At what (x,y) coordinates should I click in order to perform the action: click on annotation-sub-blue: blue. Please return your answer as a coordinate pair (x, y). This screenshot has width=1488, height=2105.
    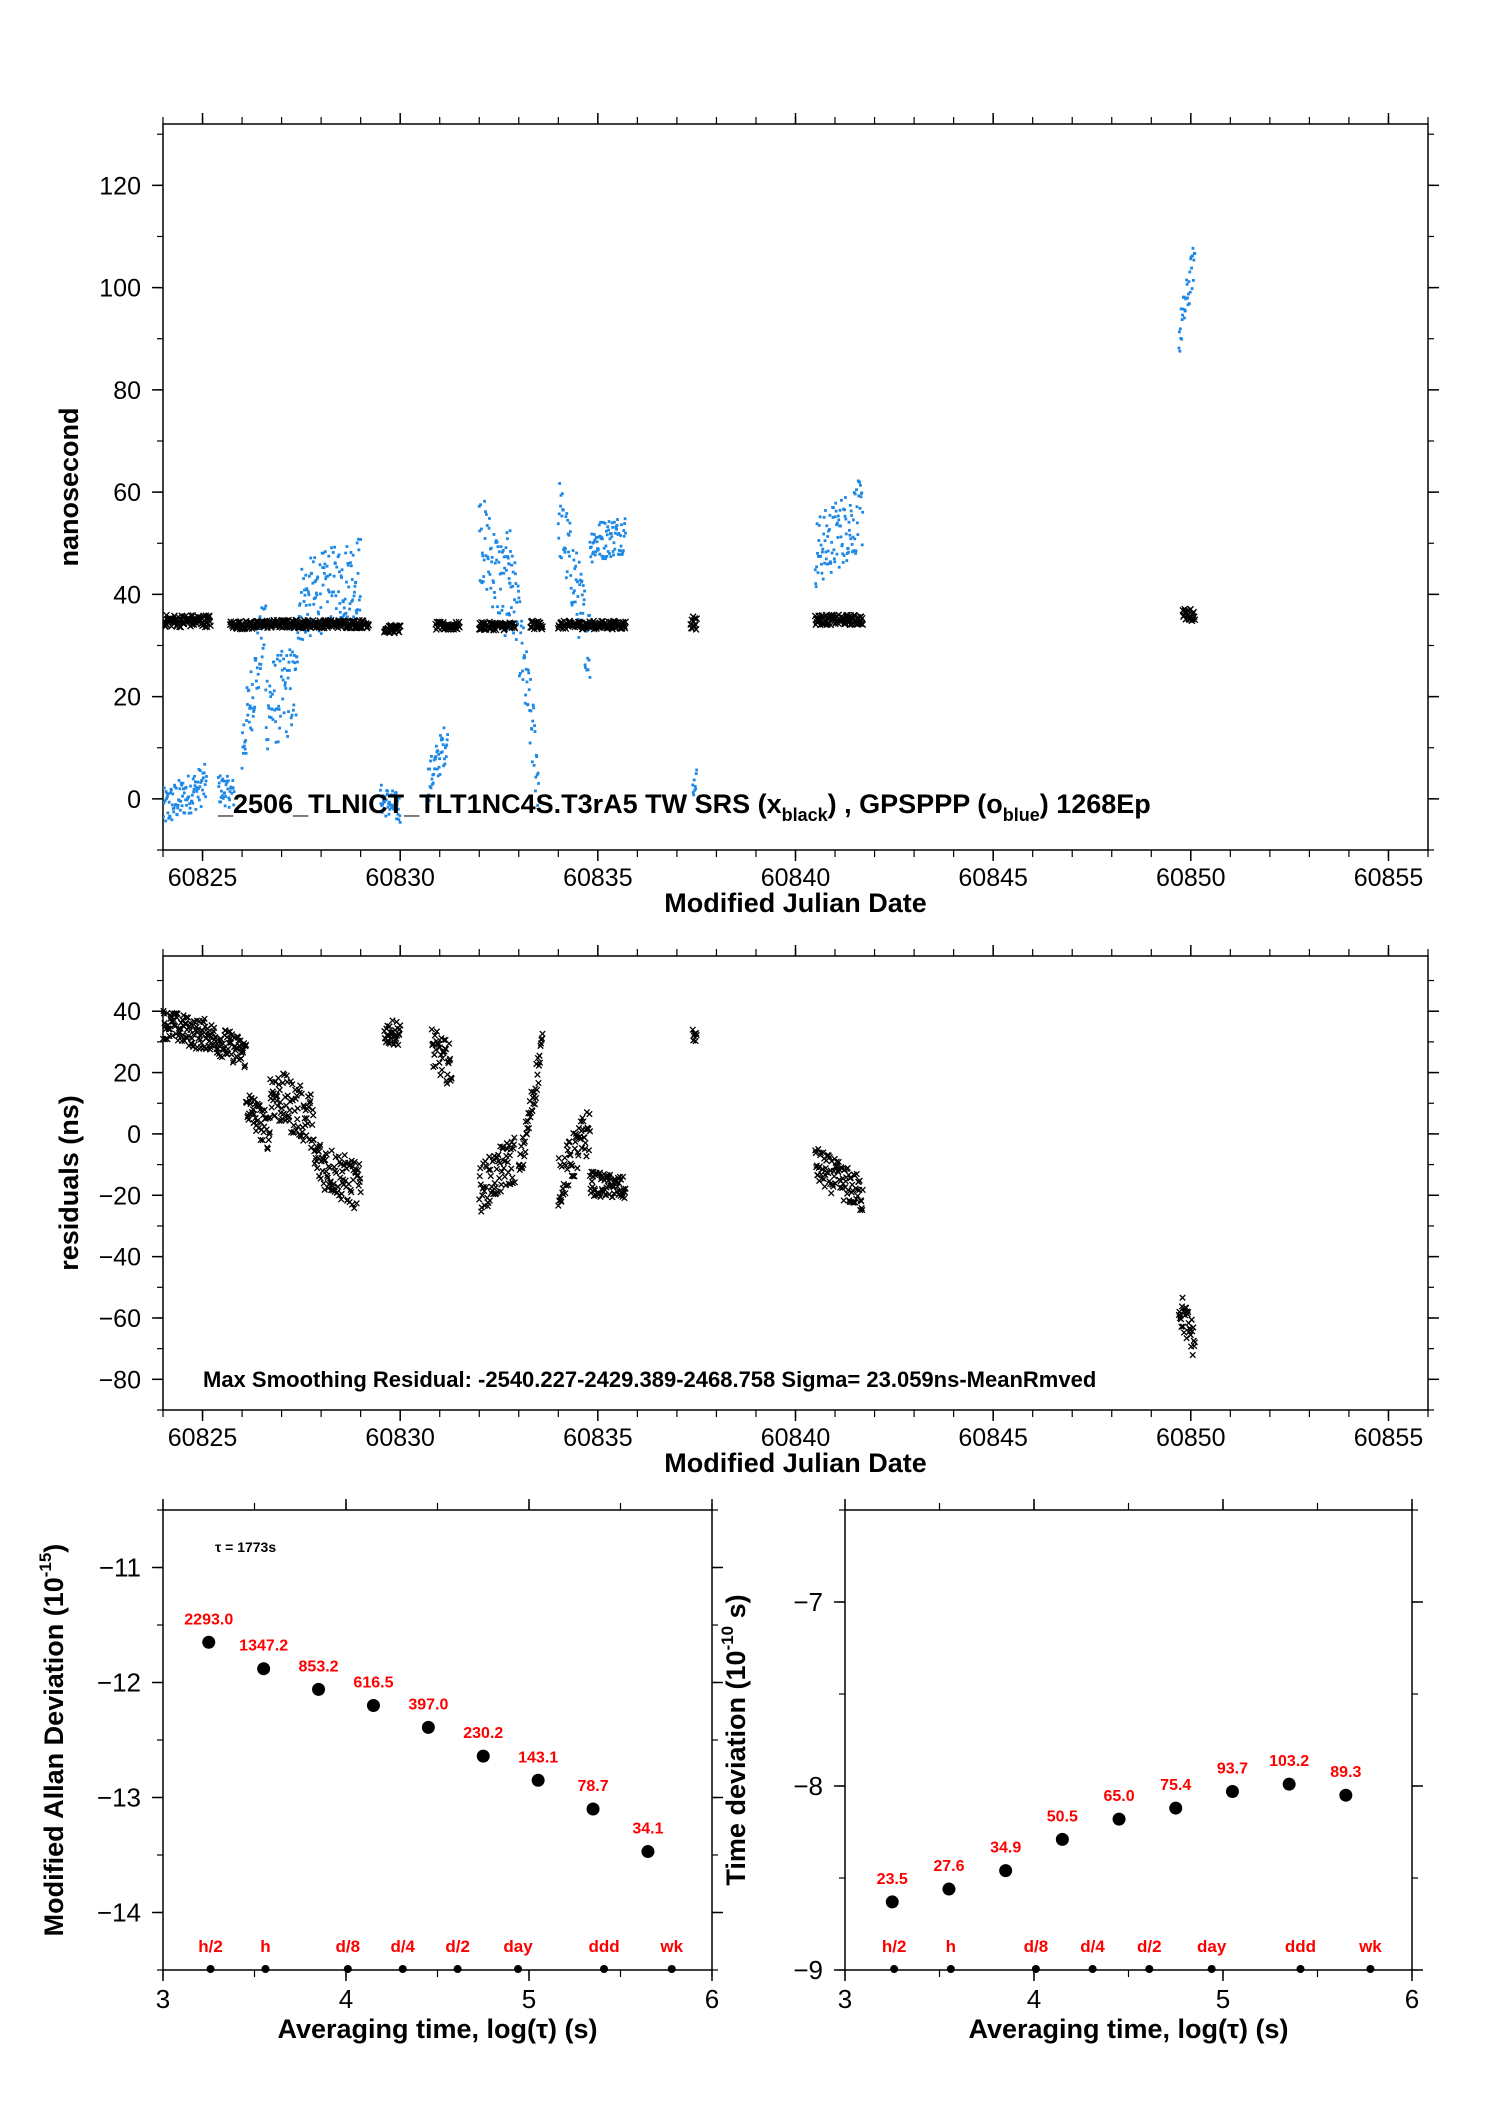
    Looking at the image, I should click on (1021, 815).